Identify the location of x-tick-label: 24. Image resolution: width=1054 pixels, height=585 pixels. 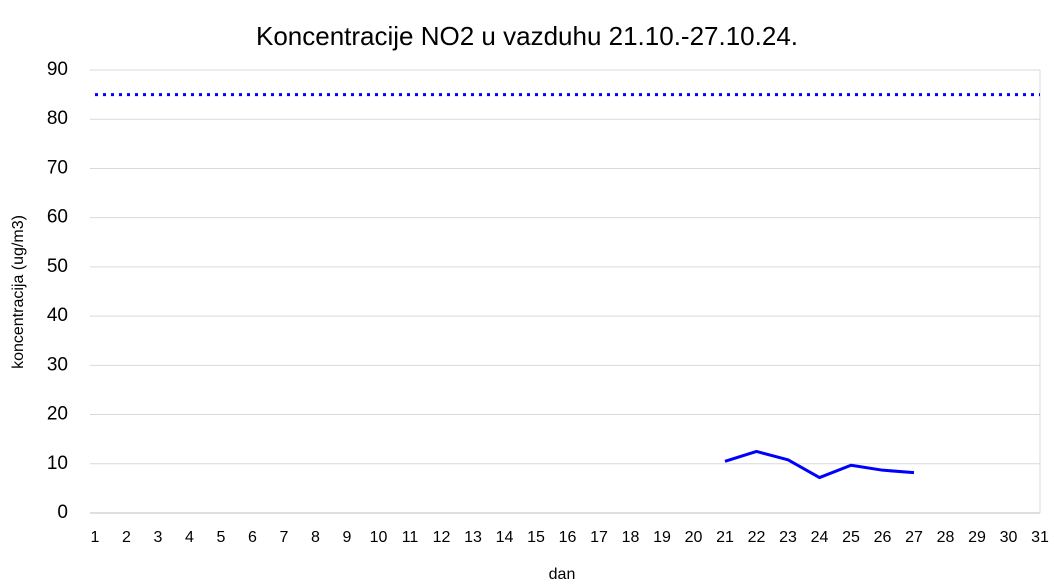
(820, 537).